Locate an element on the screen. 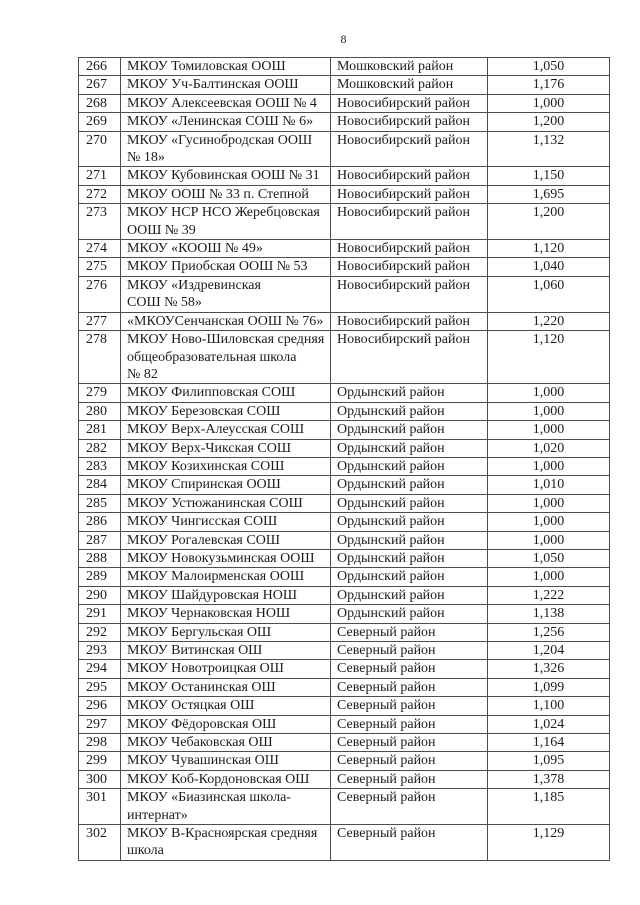 This screenshot has width=640, height=905. table-row: 293 МКОУ Витинская ОШ Северный район 1,204 is located at coordinates (344, 650).